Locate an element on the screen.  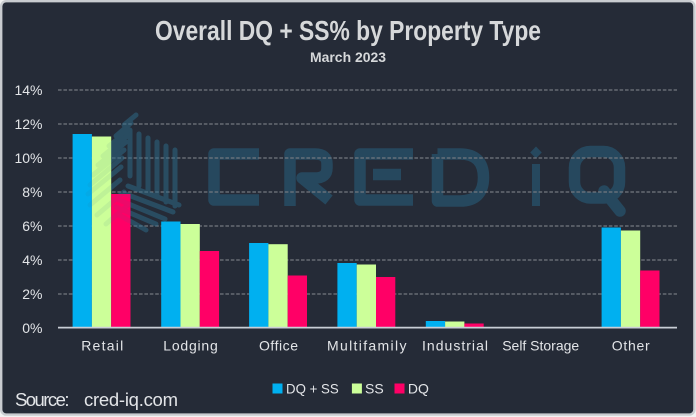
svg-text: 12% is located at coordinates (28, 124).